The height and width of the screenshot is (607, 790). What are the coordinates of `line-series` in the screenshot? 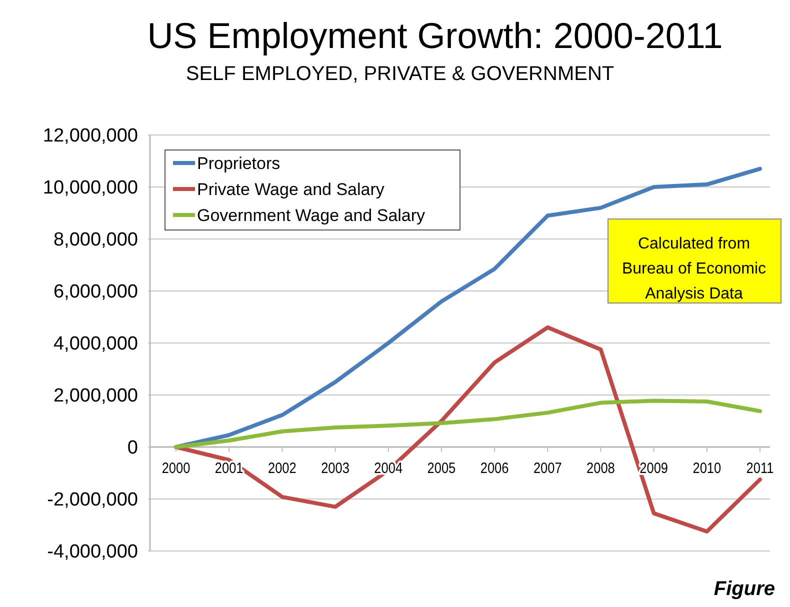 It's located at (468, 423).